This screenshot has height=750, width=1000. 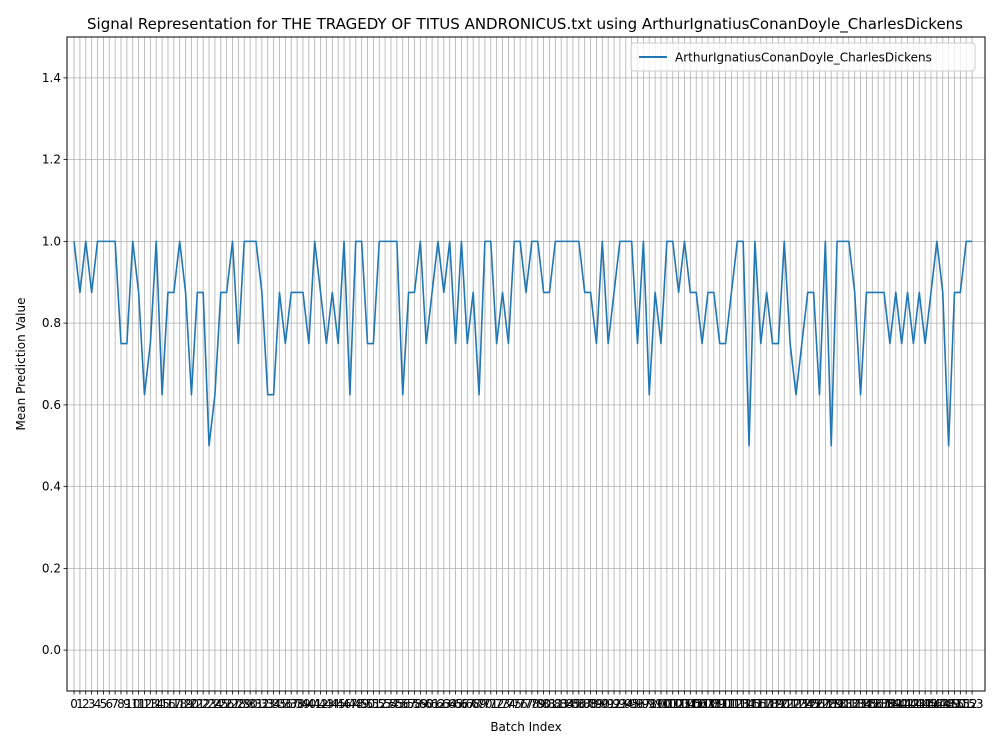 I want to click on x-tick-label: 1, so click(x=80, y=704).